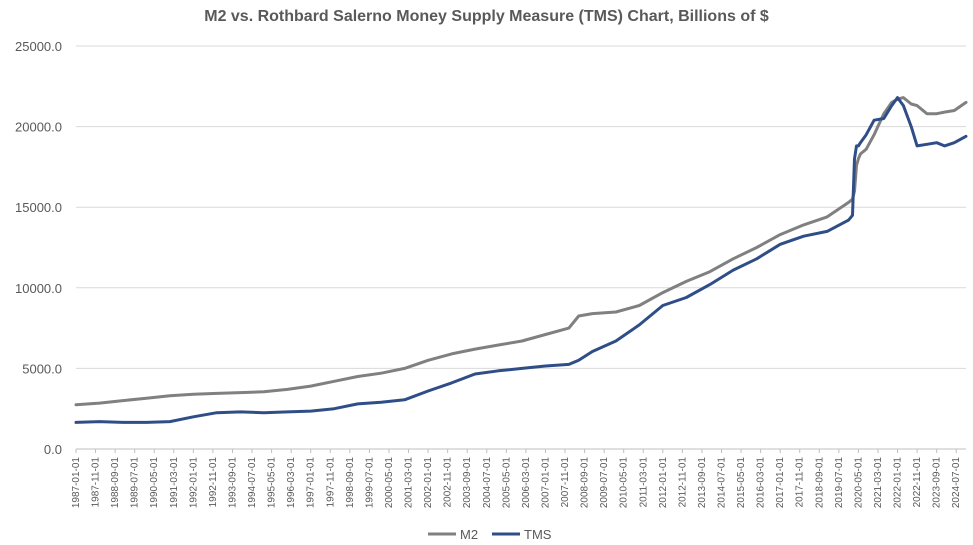 Image resolution: width=973 pixels, height=545 pixels. Describe the element at coordinates (38, 288) in the screenshot. I see `y-tick-label: 10000.0` at that location.